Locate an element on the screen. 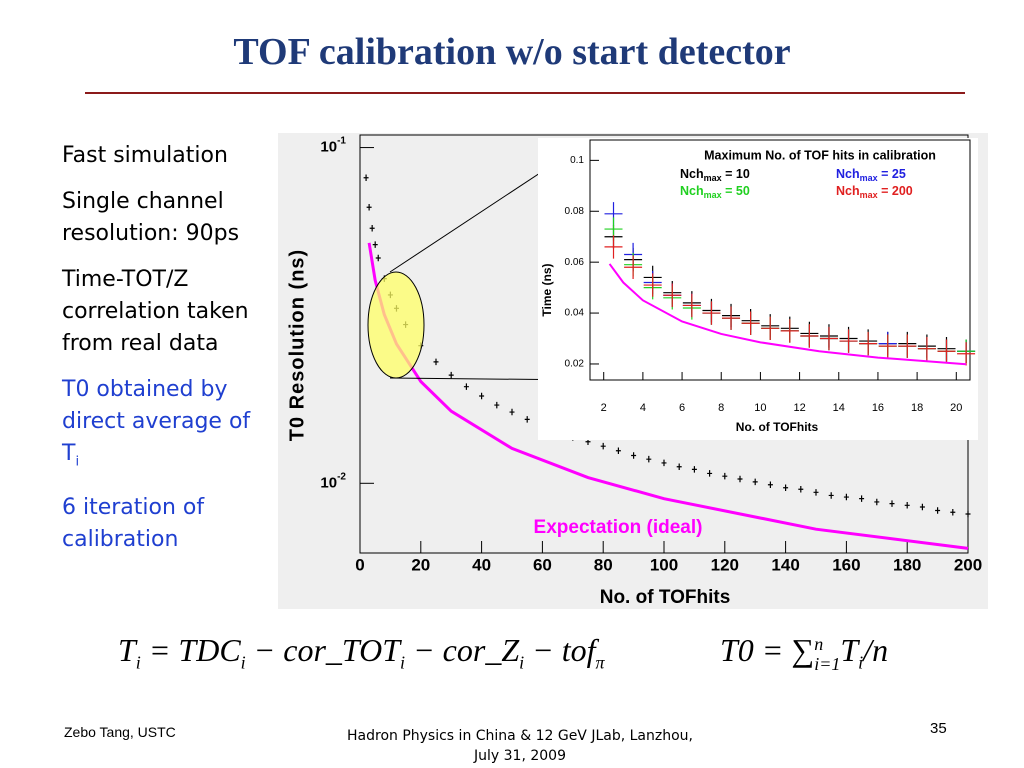  x-tick-label: 20 is located at coordinates (420, 564).